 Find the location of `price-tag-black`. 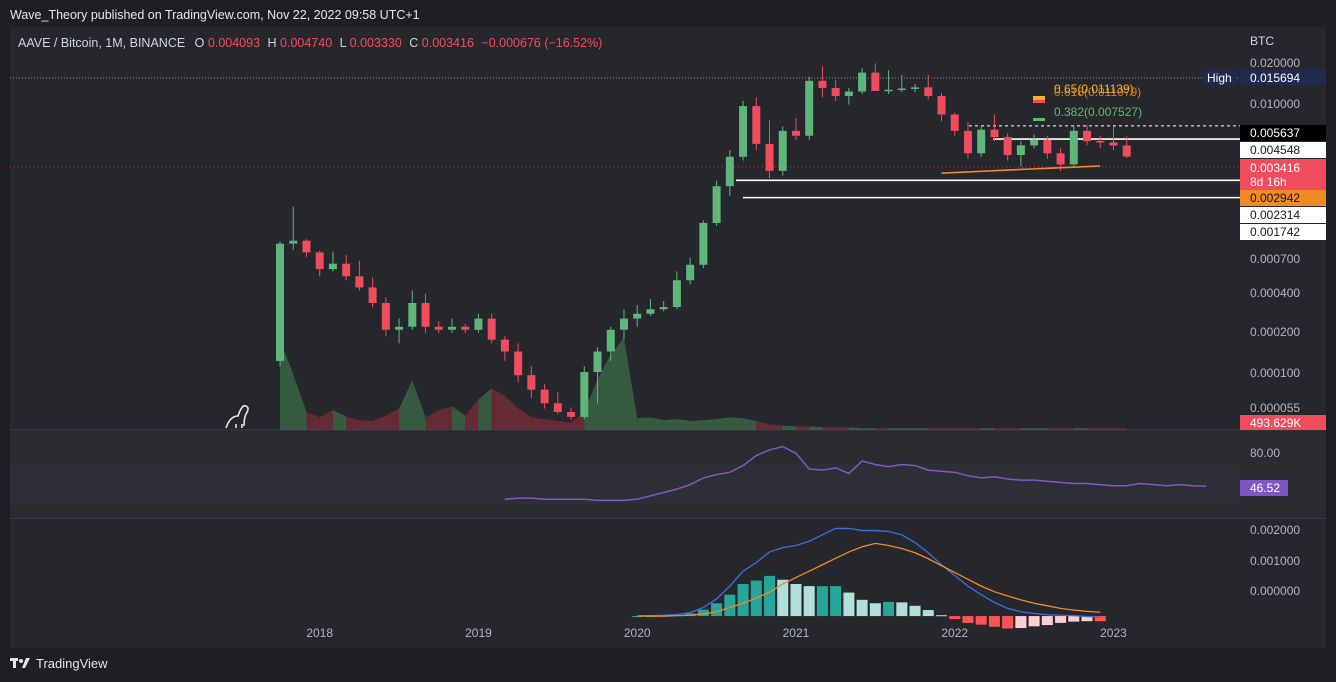

price-tag-black is located at coordinates (1283, 133).